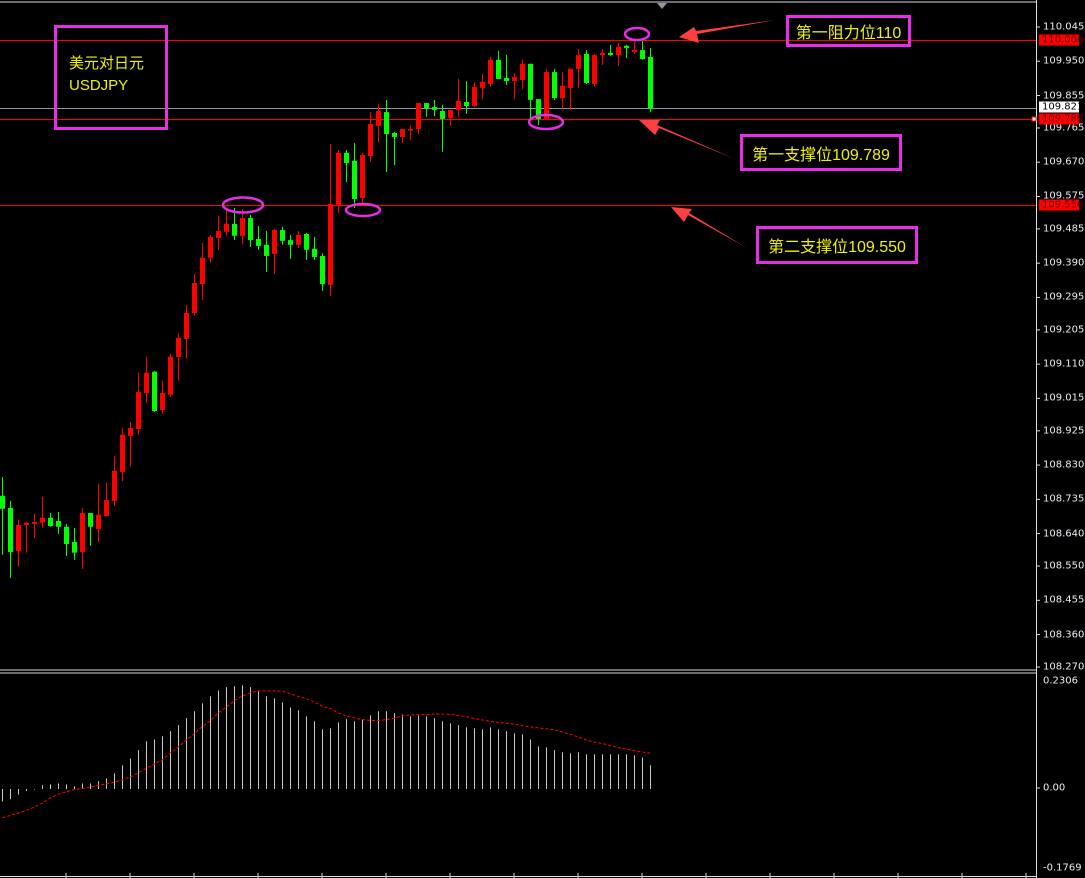 The image size is (1085, 878). Describe the element at coordinates (1064, 465) in the screenshot. I see `price-axis-label: 108.830` at that location.